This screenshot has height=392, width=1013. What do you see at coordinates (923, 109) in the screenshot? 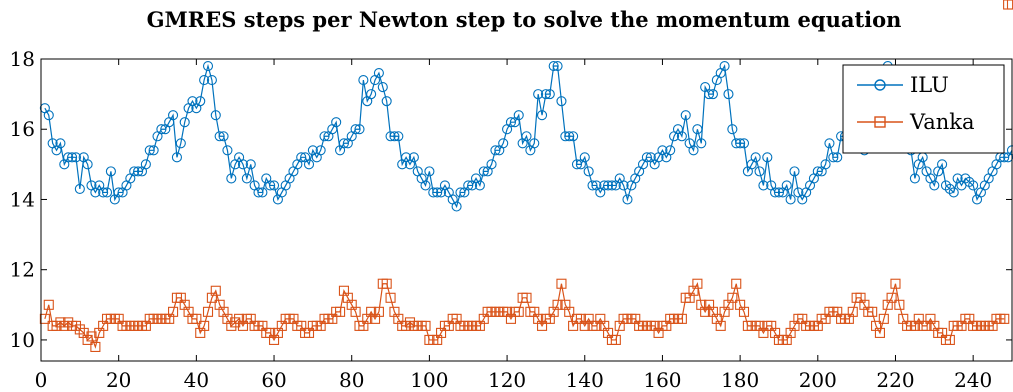
I see `legend: ILU Vanka` at bounding box center [923, 109].